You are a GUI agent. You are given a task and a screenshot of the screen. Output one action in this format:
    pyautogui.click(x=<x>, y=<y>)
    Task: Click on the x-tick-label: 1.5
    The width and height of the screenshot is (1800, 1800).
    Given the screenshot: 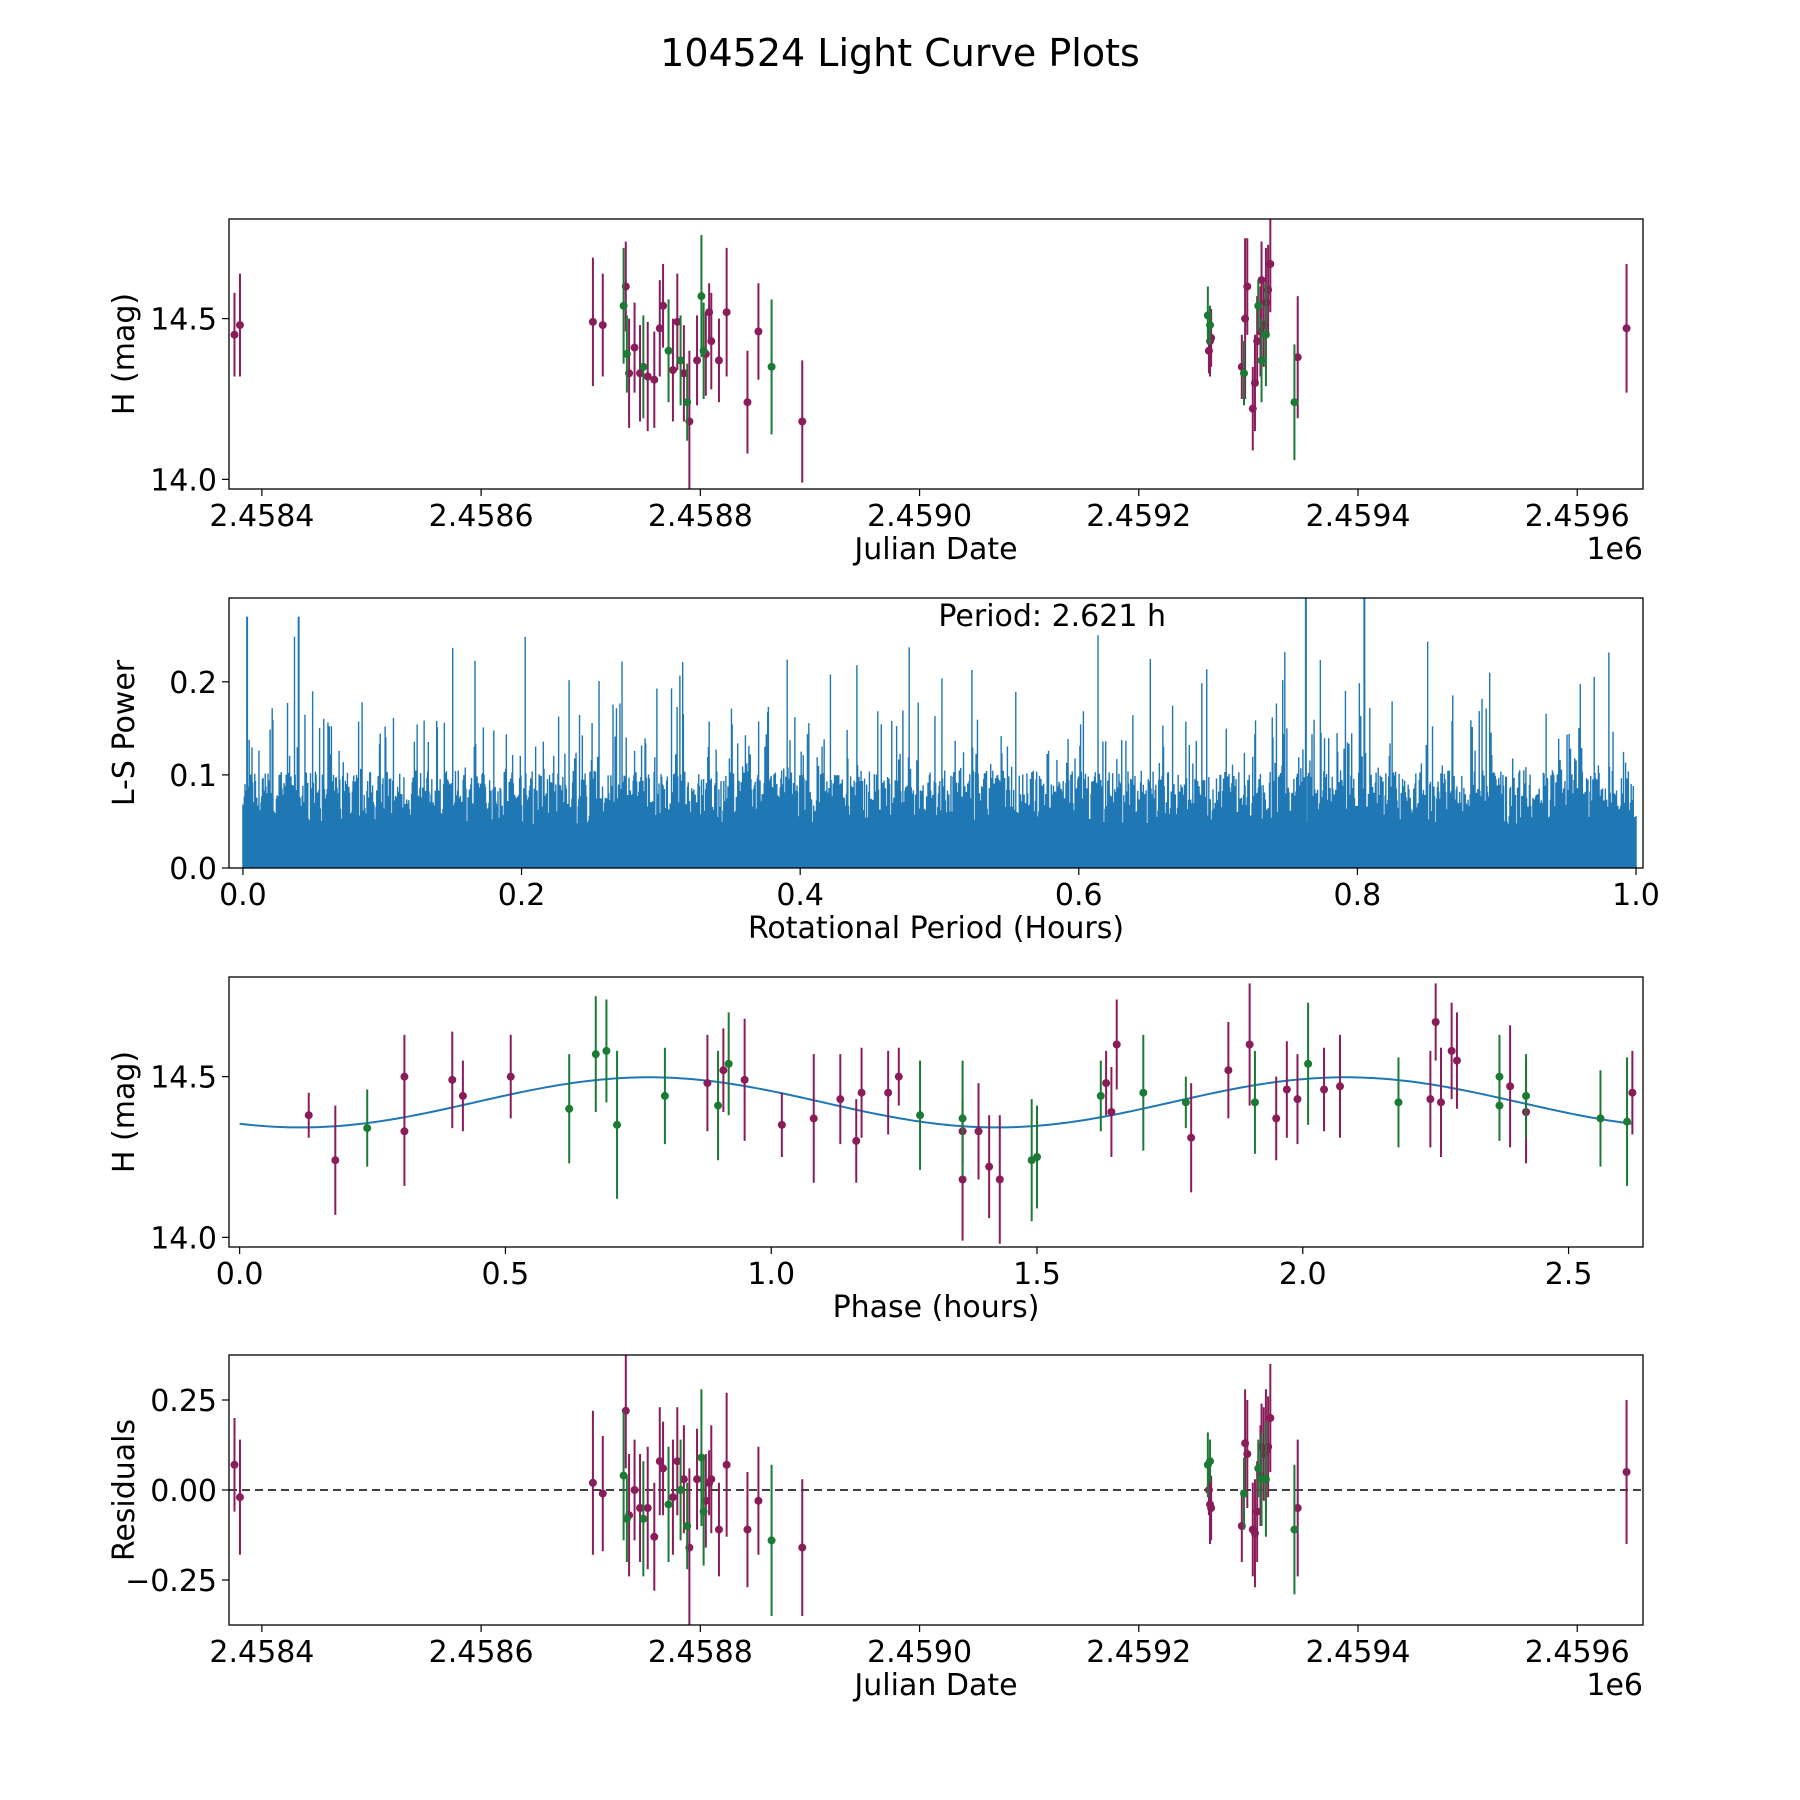 What is the action you would take?
    pyautogui.click(x=1037, y=1274)
    